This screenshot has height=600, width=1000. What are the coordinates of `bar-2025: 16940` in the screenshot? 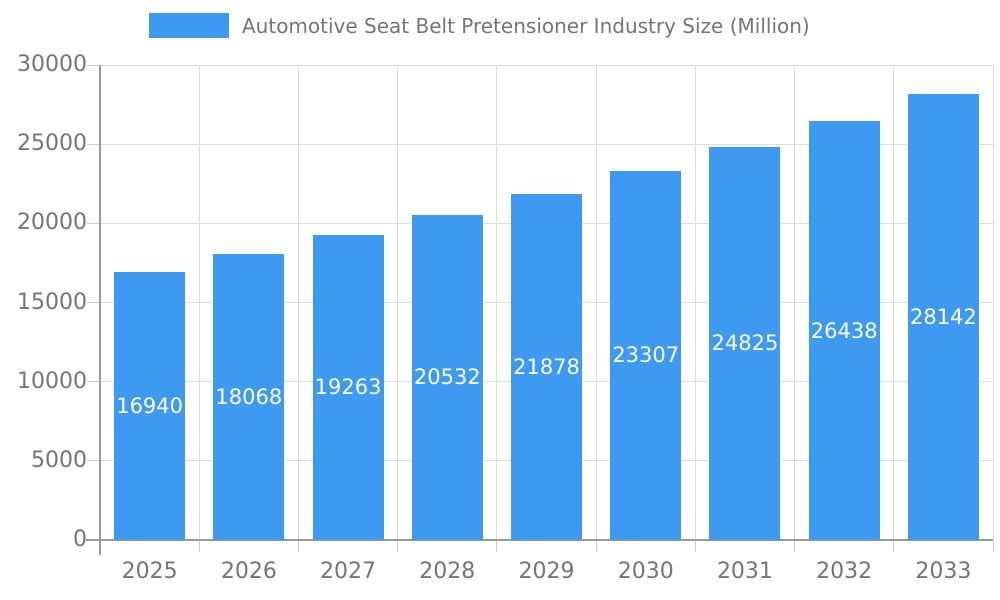 It's located at (150, 405).